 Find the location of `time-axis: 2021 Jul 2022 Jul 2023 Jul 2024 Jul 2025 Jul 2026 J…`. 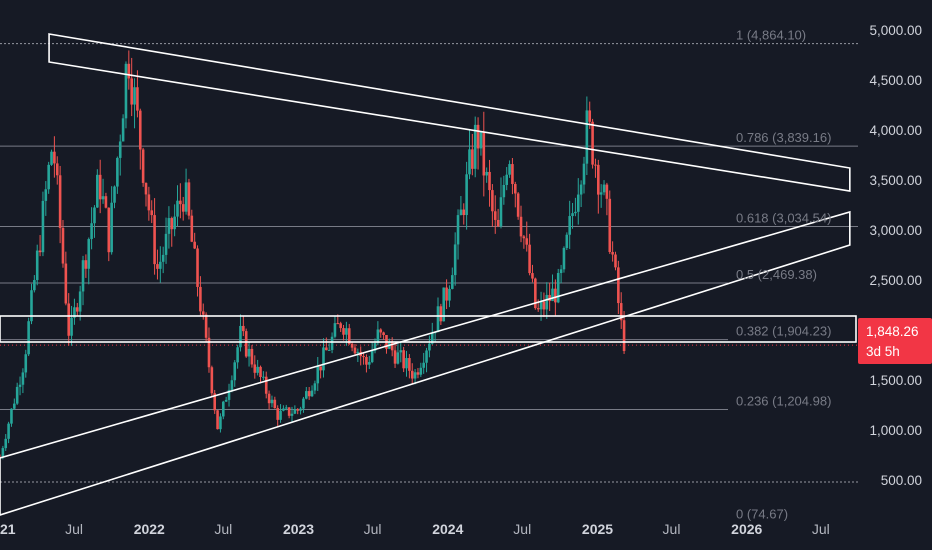

time-axis: 2021 Jul 2022 Jul 2023 Jul 2024 Jul 2025 Jul 2026 J… is located at coordinates (415, 529).